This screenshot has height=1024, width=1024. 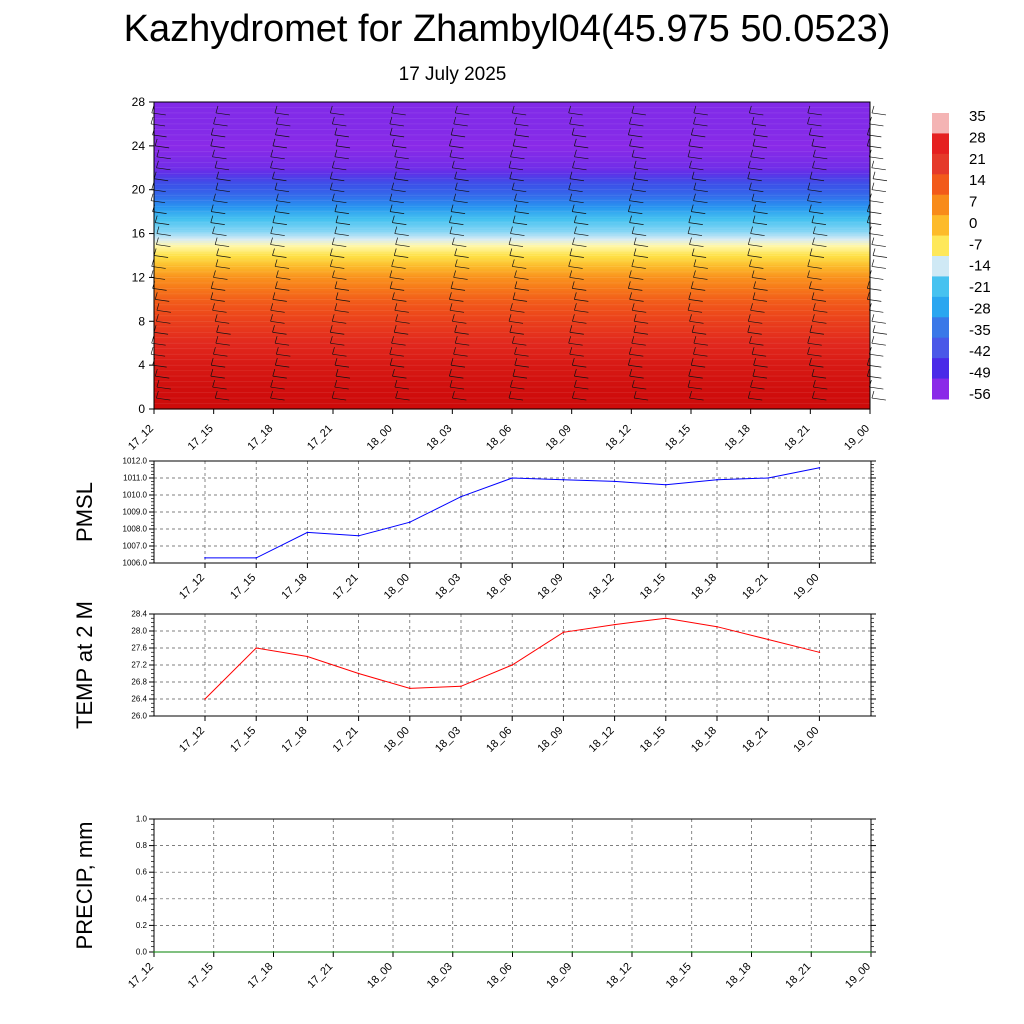 I want to click on colorbar-label: 0, so click(x=973, y=223).